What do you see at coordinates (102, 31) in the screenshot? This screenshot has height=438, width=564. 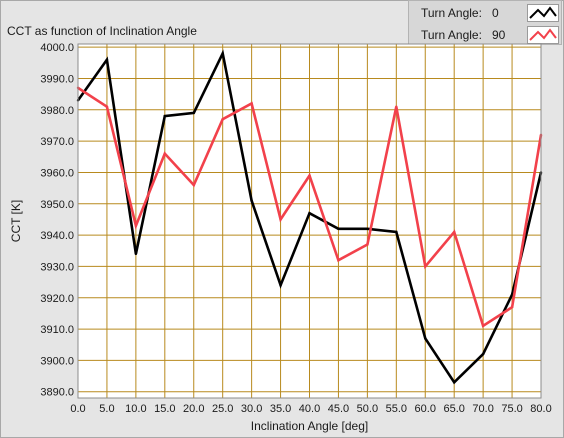 I see `chart-title: CCT as function of Inclination Angle` at bounding box center [102, 31].